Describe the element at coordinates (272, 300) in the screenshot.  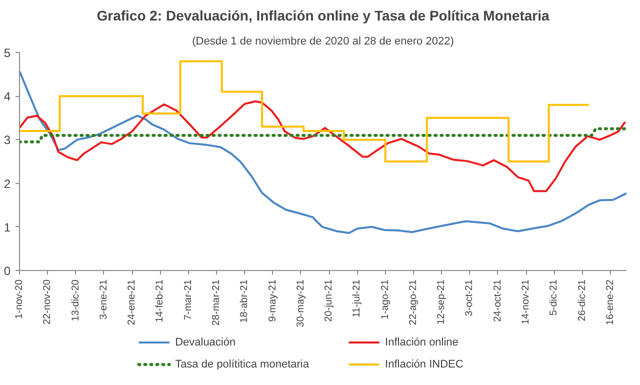
I see `x-tick-label: 9-may-21` at that location.